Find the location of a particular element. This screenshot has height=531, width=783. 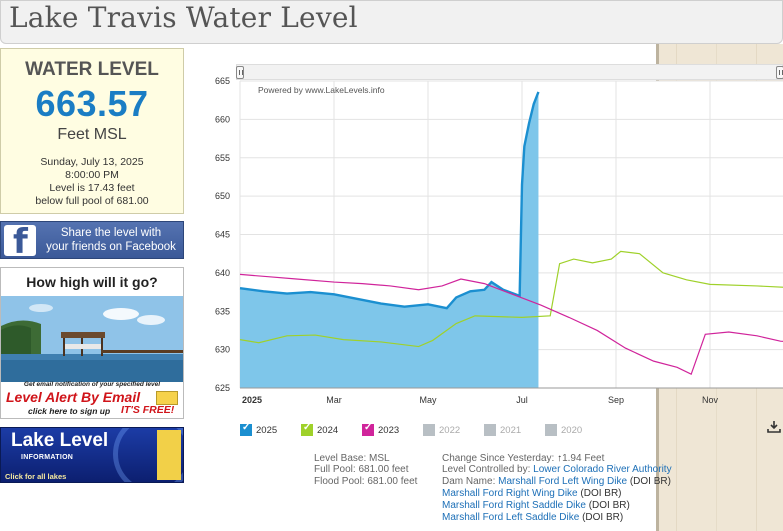

facebook-share-line1: Share the level with is located at coordinates (111, 233).